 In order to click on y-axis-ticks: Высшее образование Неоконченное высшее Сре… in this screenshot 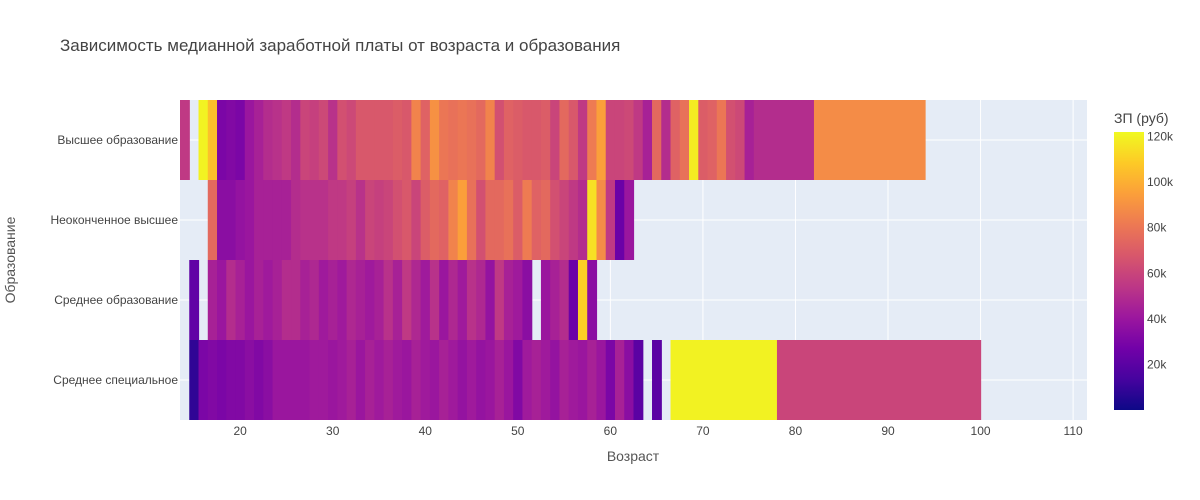, I will do `click(114, 260)`.